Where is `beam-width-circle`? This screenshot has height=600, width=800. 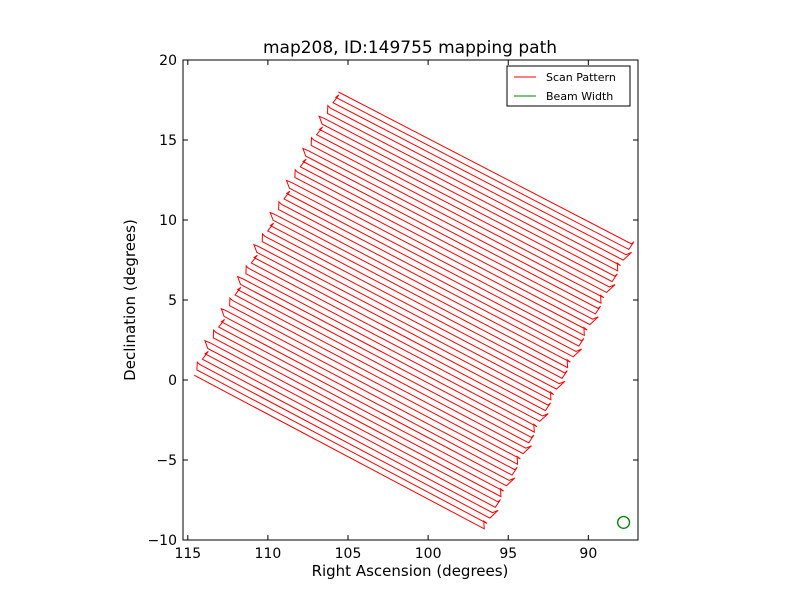 beam-width-circle is located at coordinates (624, 522).